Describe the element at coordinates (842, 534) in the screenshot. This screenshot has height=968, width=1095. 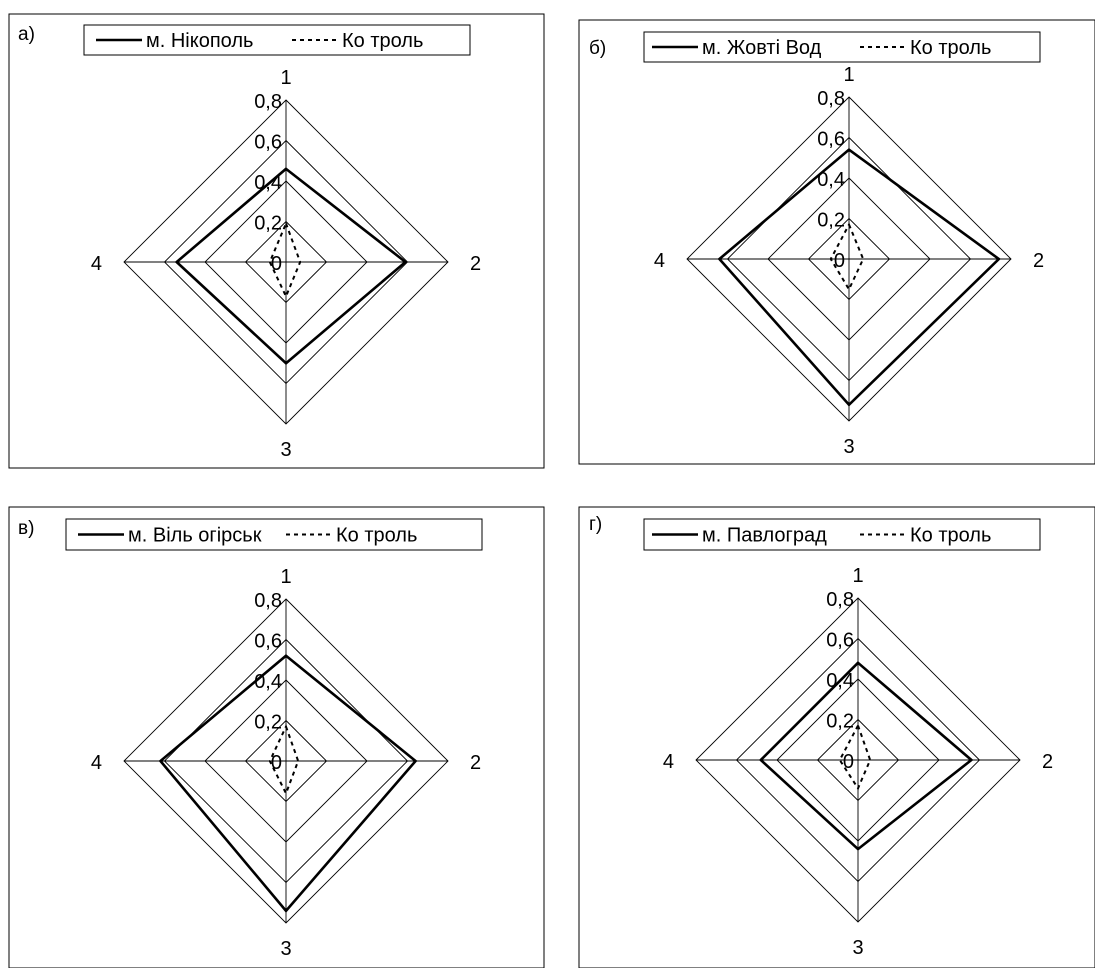
I see `chart-4-legend` at that location.